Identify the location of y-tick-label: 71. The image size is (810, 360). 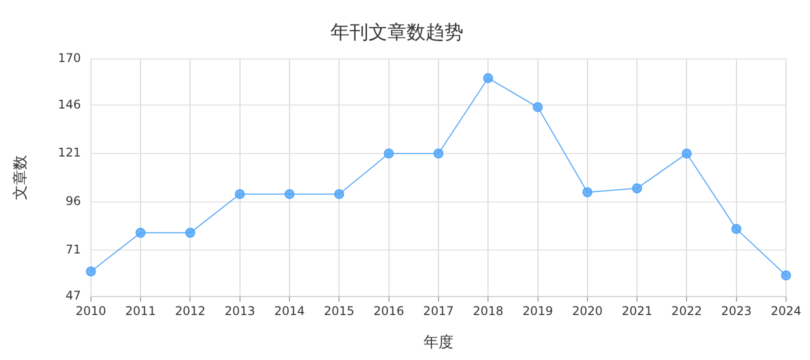
(73, 249).